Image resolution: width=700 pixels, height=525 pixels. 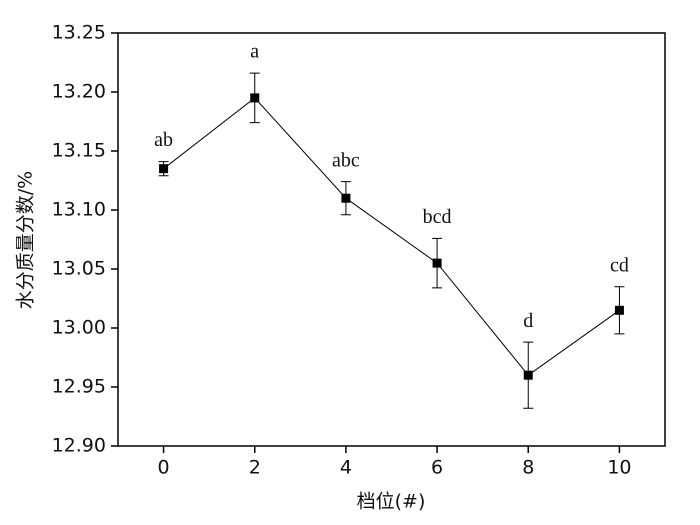 What do you see at coordinates (79, 92) in the screenshot?
I see `y-tick-label: 13.20` at bounding box center [79, 92].